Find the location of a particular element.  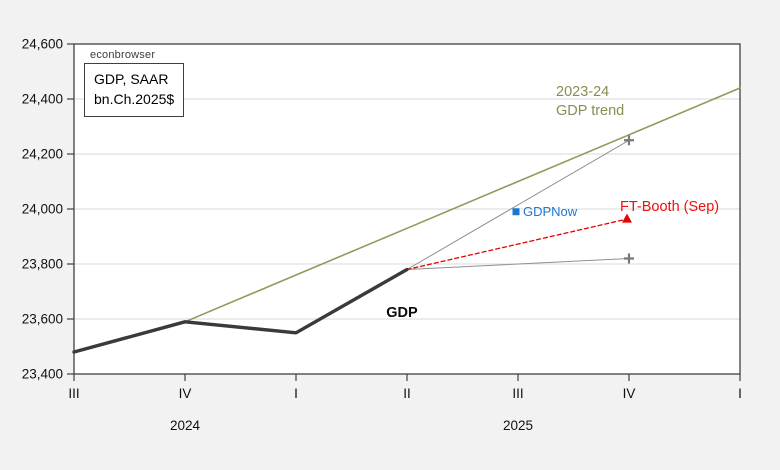

ft-booth-series-label: FT-Booth (Sep) is located at coordinates (669, 207).